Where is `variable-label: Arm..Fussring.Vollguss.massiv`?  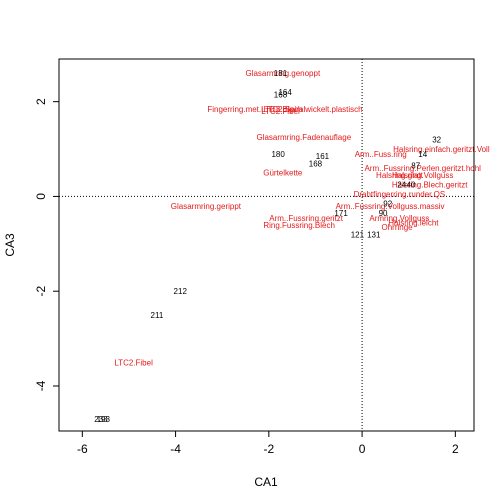
variable-label: Arm..Fussring.Vollguss.massiv is located at coordinates (390, 206).